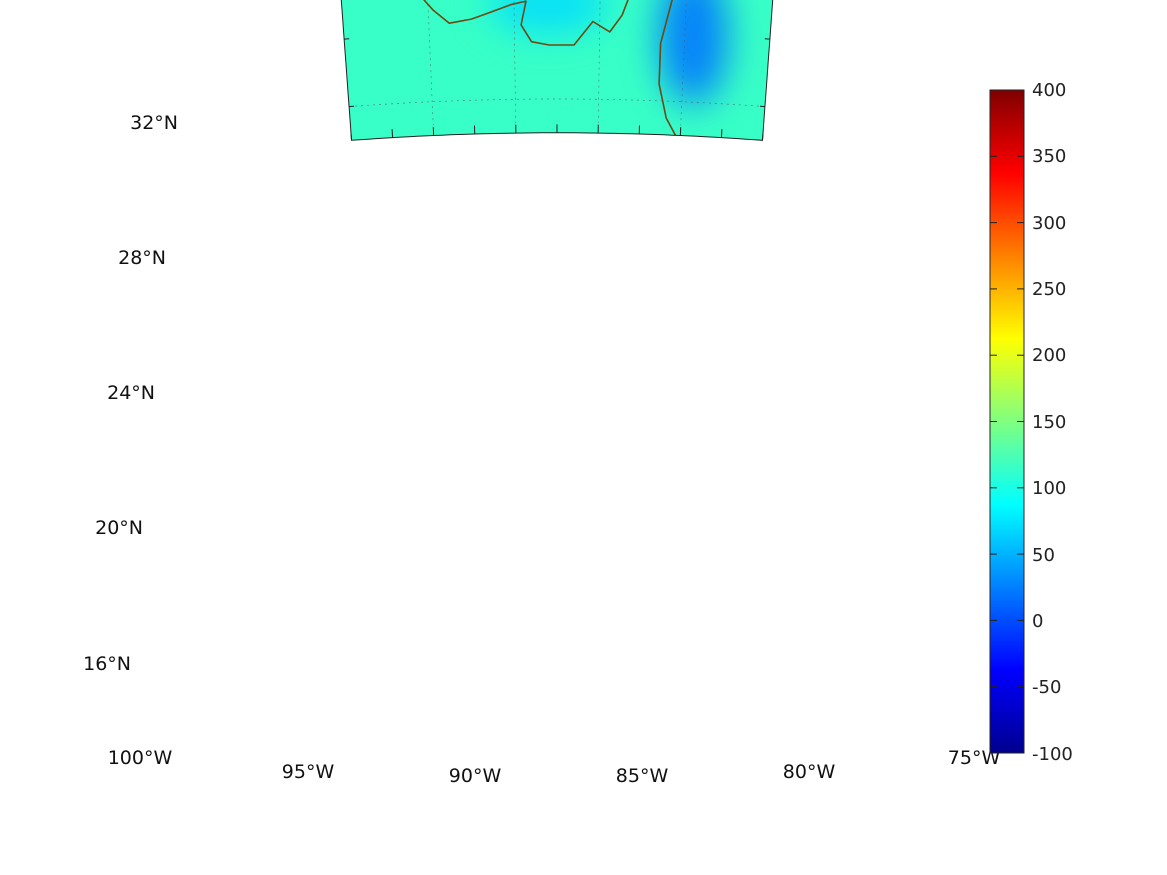  I want to click on gulf-coastline, so click(519, 23).